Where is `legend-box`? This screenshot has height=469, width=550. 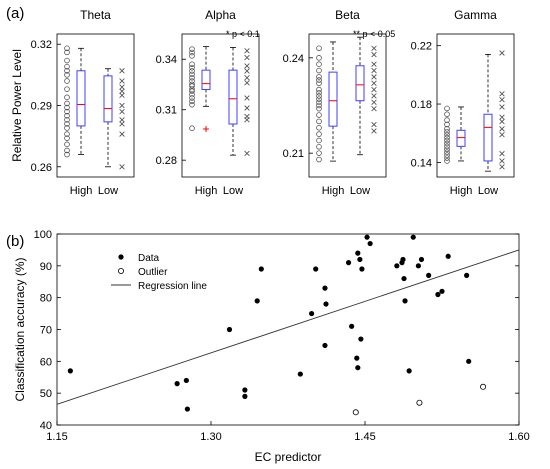 legend-box is located at coordinates (166, 273).